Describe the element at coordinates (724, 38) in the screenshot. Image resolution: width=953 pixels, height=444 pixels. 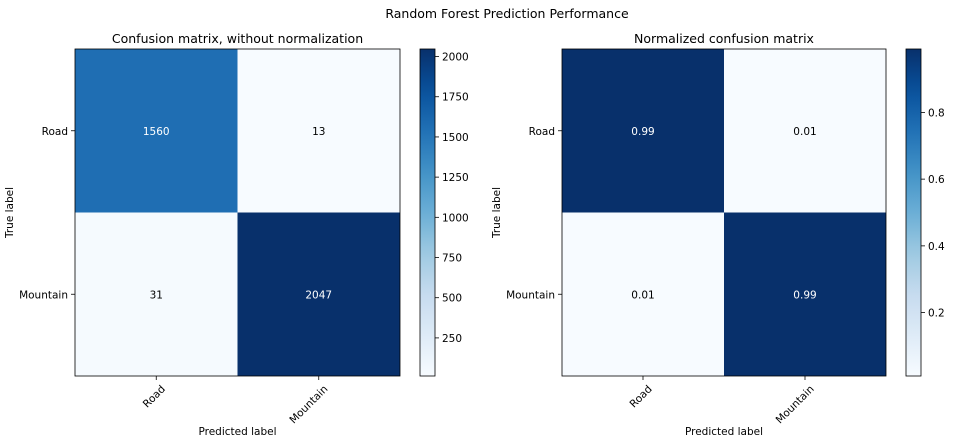
I see `chart-title: Normalized confusion matrix` at that location.